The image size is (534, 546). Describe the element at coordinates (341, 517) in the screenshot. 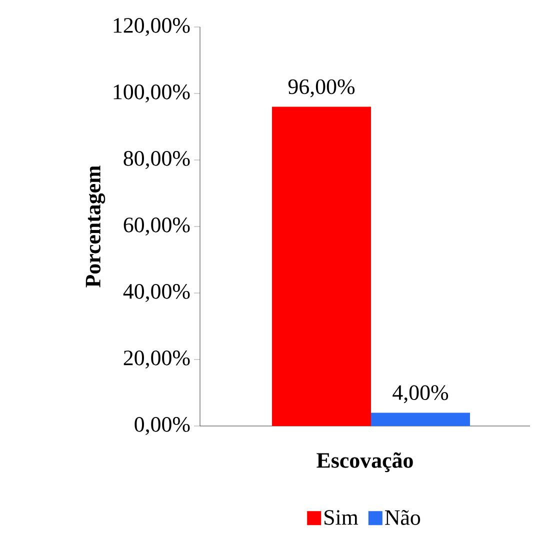

I see `legend-label: Sim` at that location.